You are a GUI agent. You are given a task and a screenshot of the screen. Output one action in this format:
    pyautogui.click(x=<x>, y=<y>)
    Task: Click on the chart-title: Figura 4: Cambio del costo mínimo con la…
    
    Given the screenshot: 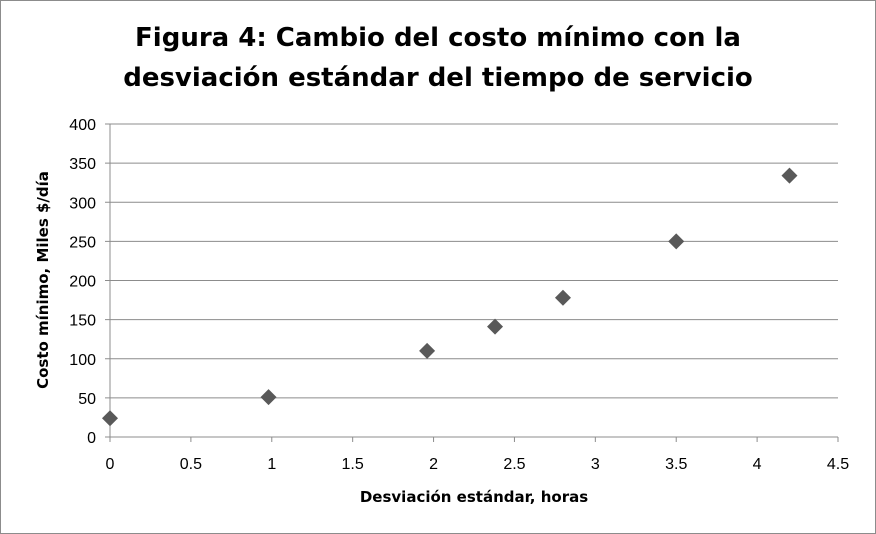 What is the action you would take?
    pyautogui.click(x=438, y=58)
    